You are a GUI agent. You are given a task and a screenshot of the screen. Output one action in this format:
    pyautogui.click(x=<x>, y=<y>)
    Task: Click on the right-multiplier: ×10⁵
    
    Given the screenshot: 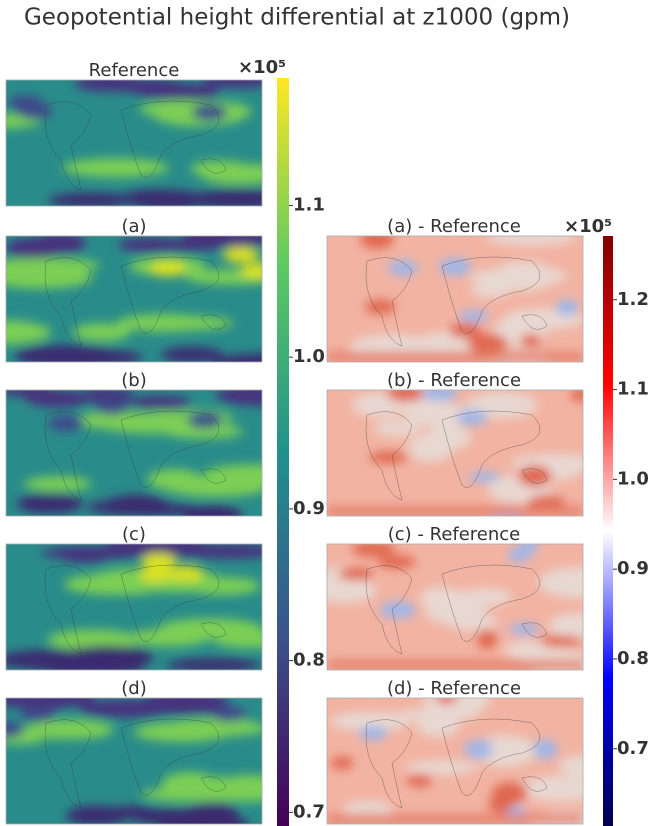 What is the action you would take?
    pyautogui.click(x=588, y=226)
    